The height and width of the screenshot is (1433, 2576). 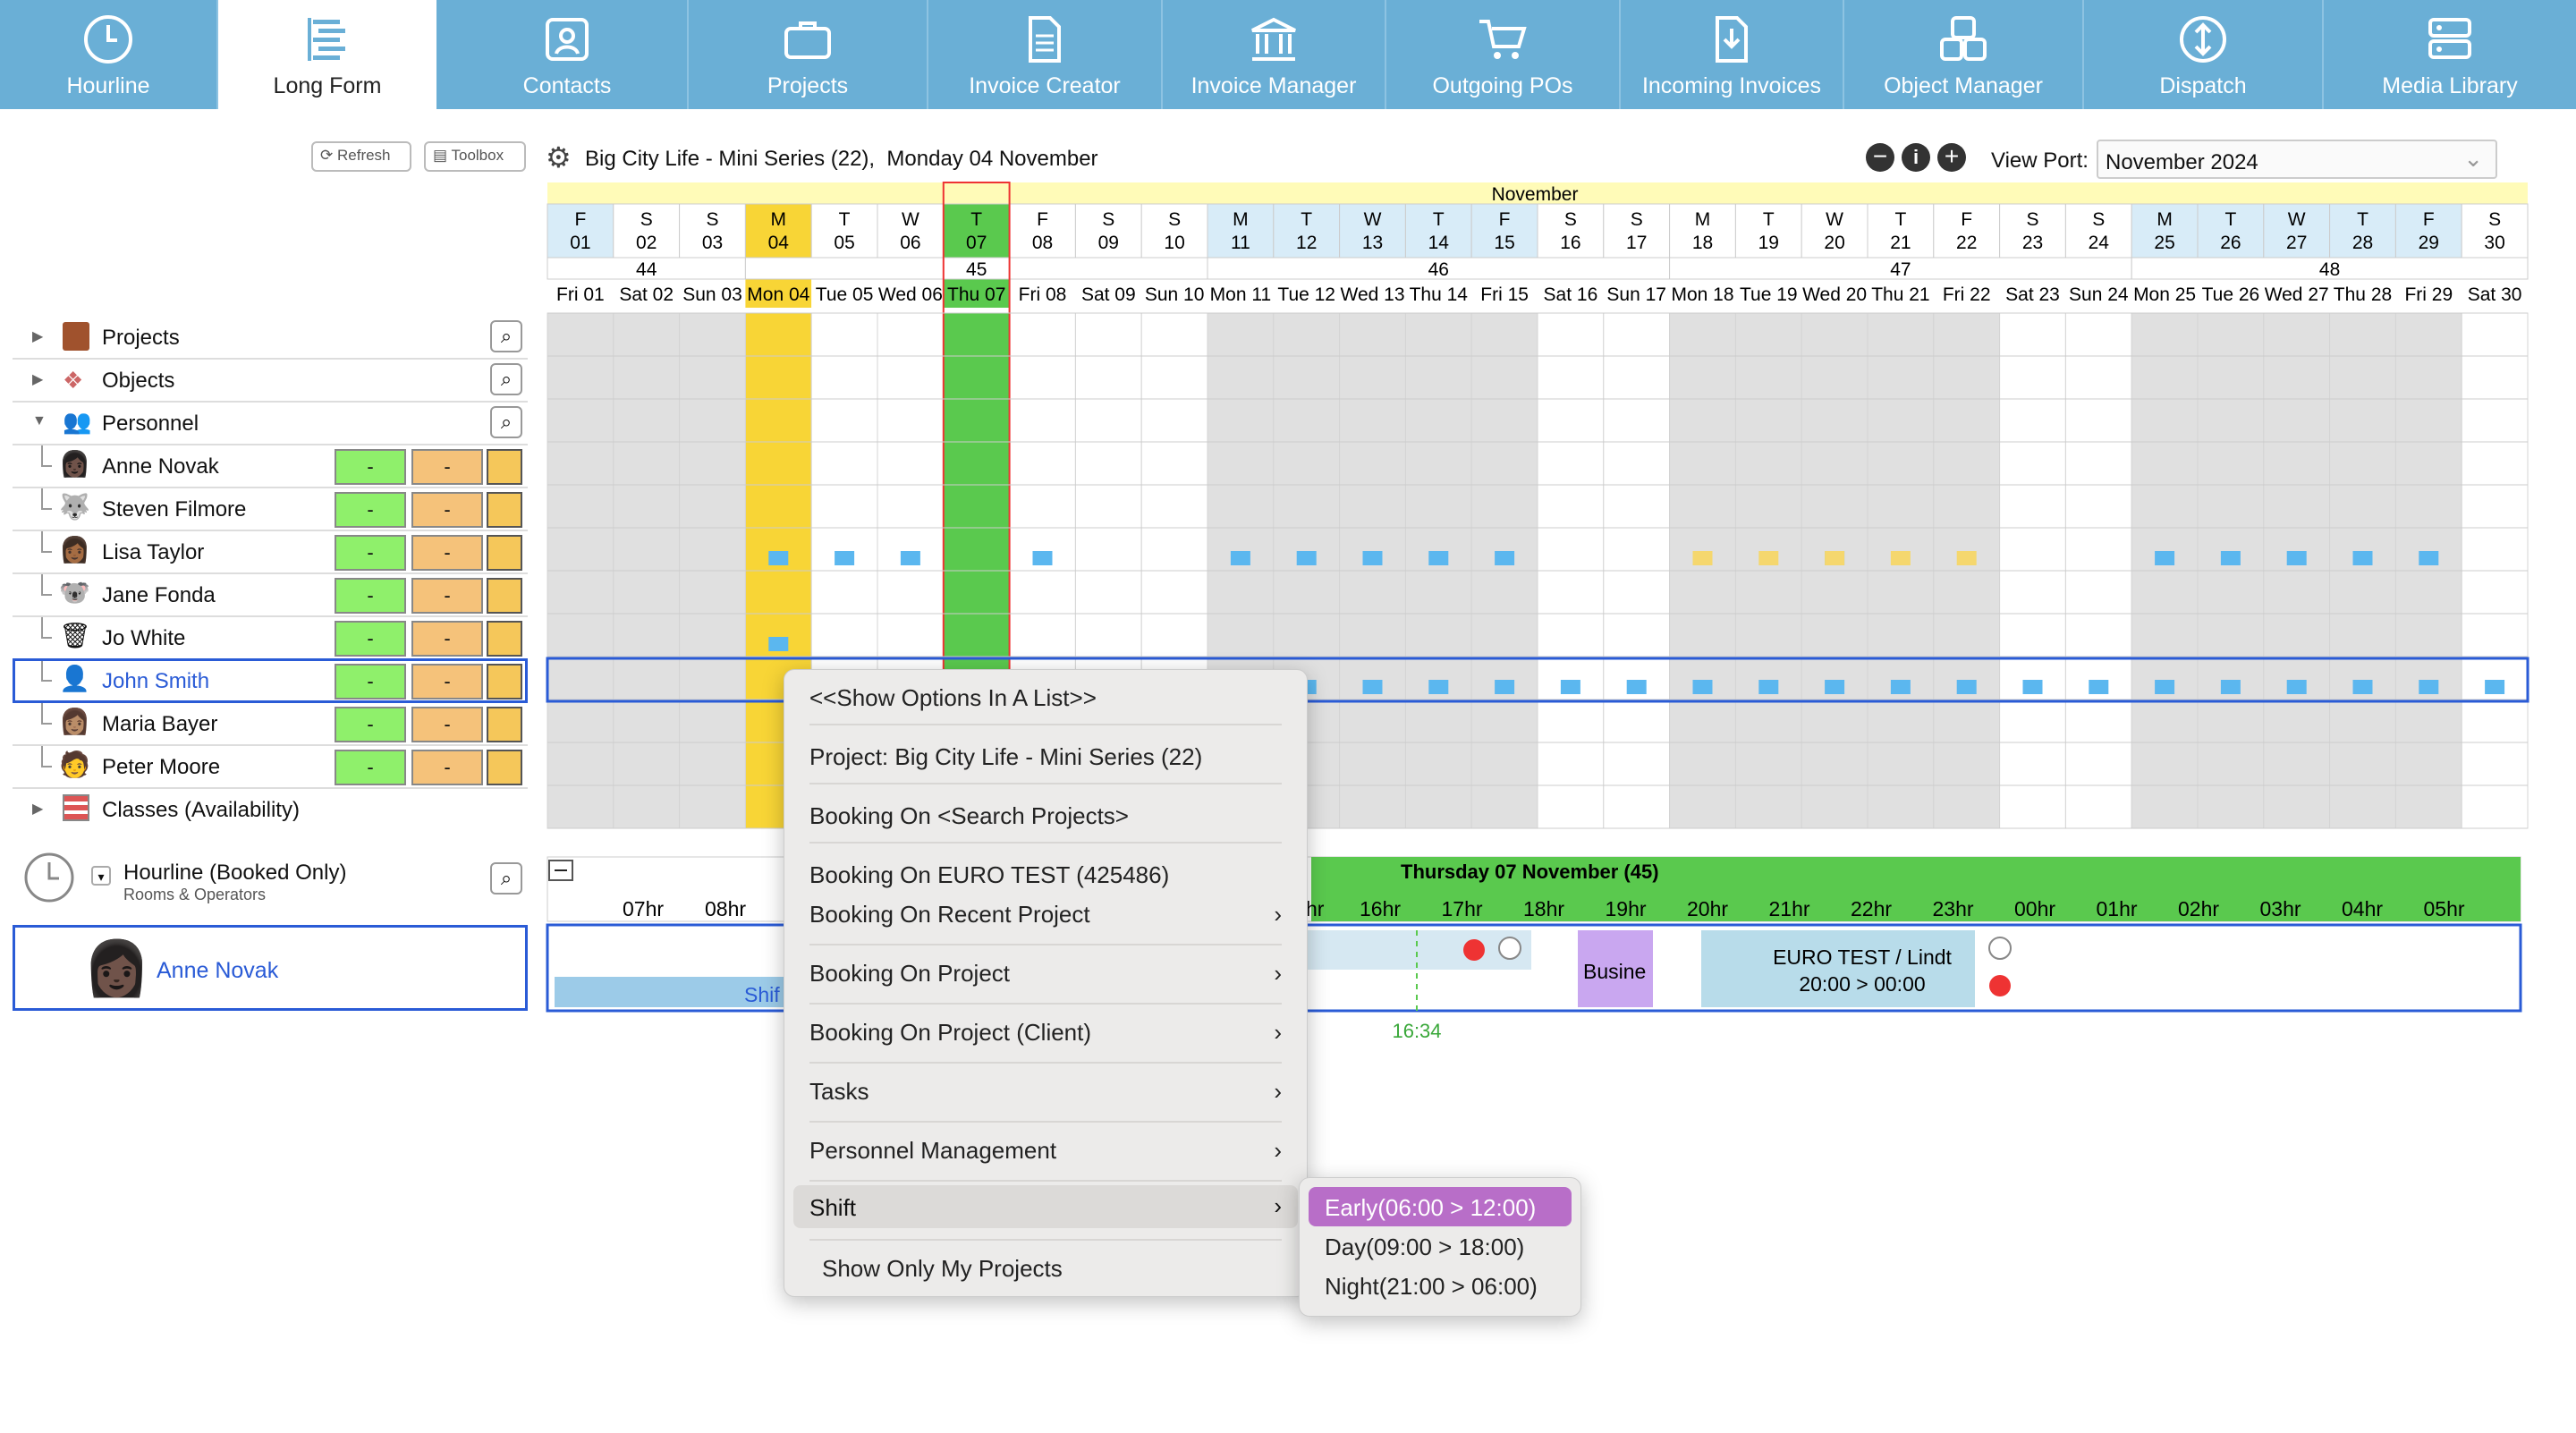 I want to click on person-row: 🐨 Jane Fonda - -, so click(x=270, y=595).